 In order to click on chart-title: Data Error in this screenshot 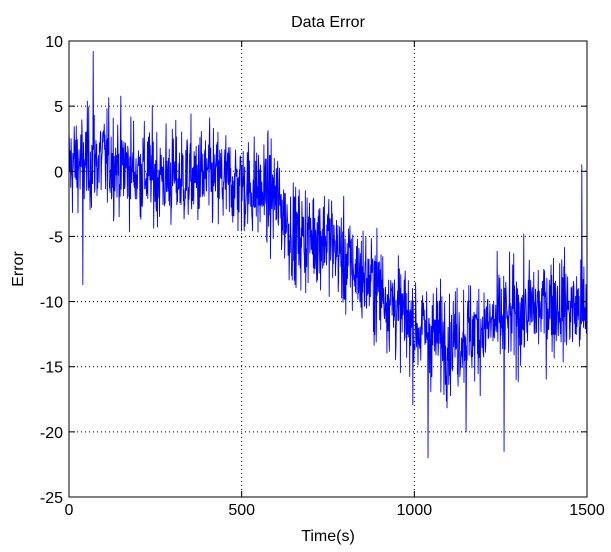, I will do `click(328, 22)`.